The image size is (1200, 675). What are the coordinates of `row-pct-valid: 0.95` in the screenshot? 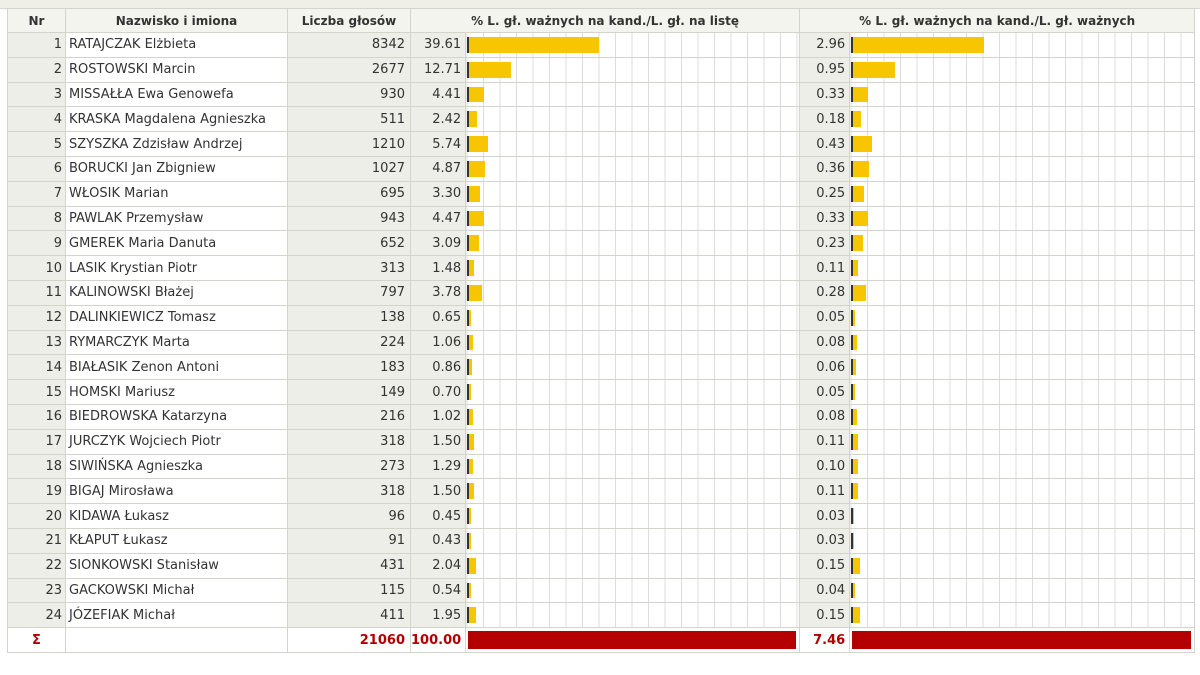 It's located at (825, 69).